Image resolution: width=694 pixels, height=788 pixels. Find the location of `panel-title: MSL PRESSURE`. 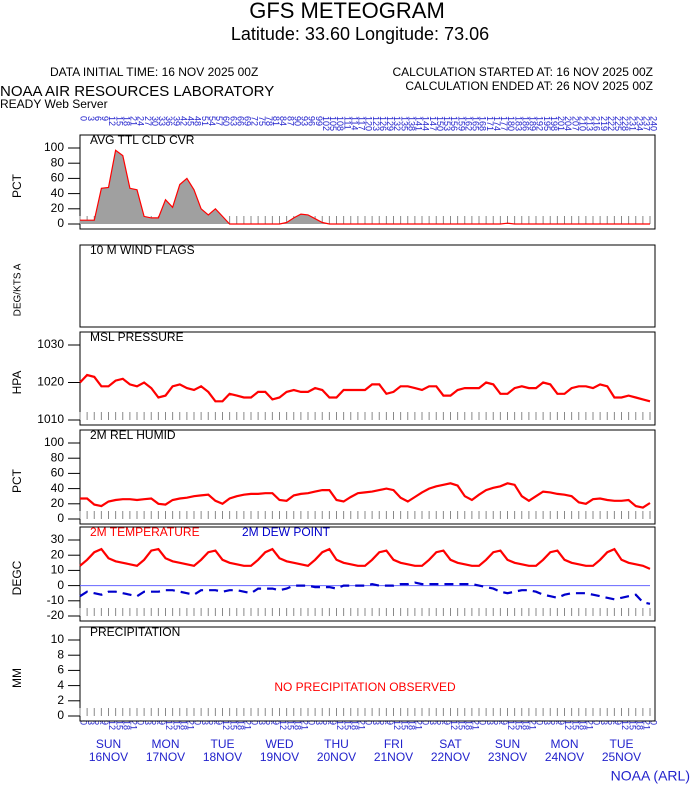

panel-title: MSL PRESSURE is located at coordinates (137, 337).